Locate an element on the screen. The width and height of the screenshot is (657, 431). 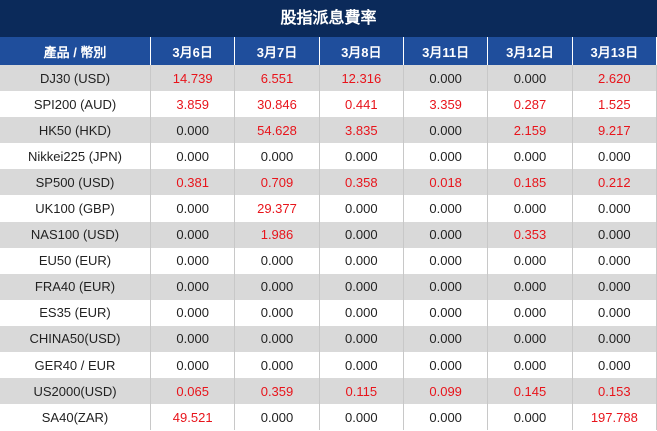
column-header: 3月12日 is located at coordinates (530, 51).